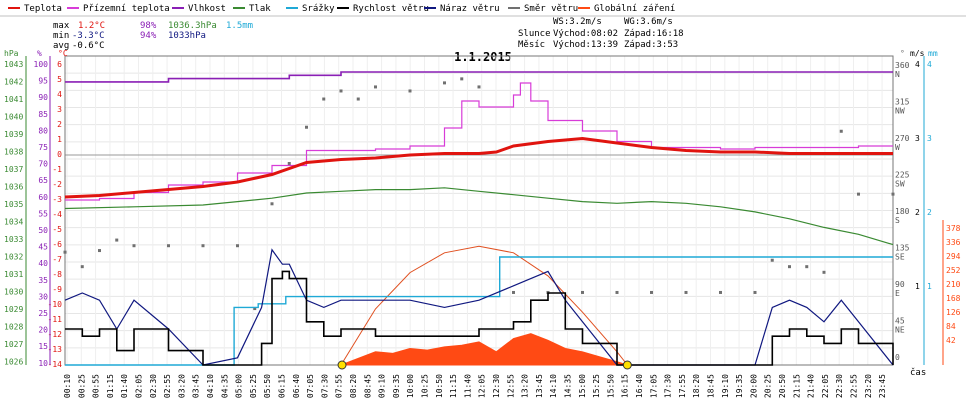  I want to click on sun-label: Slunce, so click(534, 34).